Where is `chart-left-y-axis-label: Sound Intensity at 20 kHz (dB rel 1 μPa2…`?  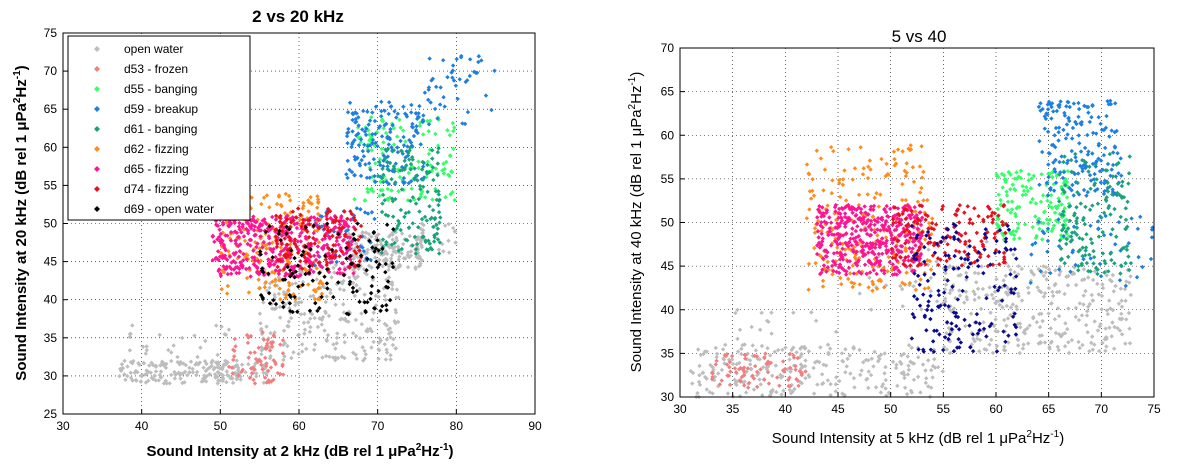 chart-left-y-axis-label: Sound Intensity at 20 kHz (dB rel 1 μPa2… is located at coordinates (21, 222).